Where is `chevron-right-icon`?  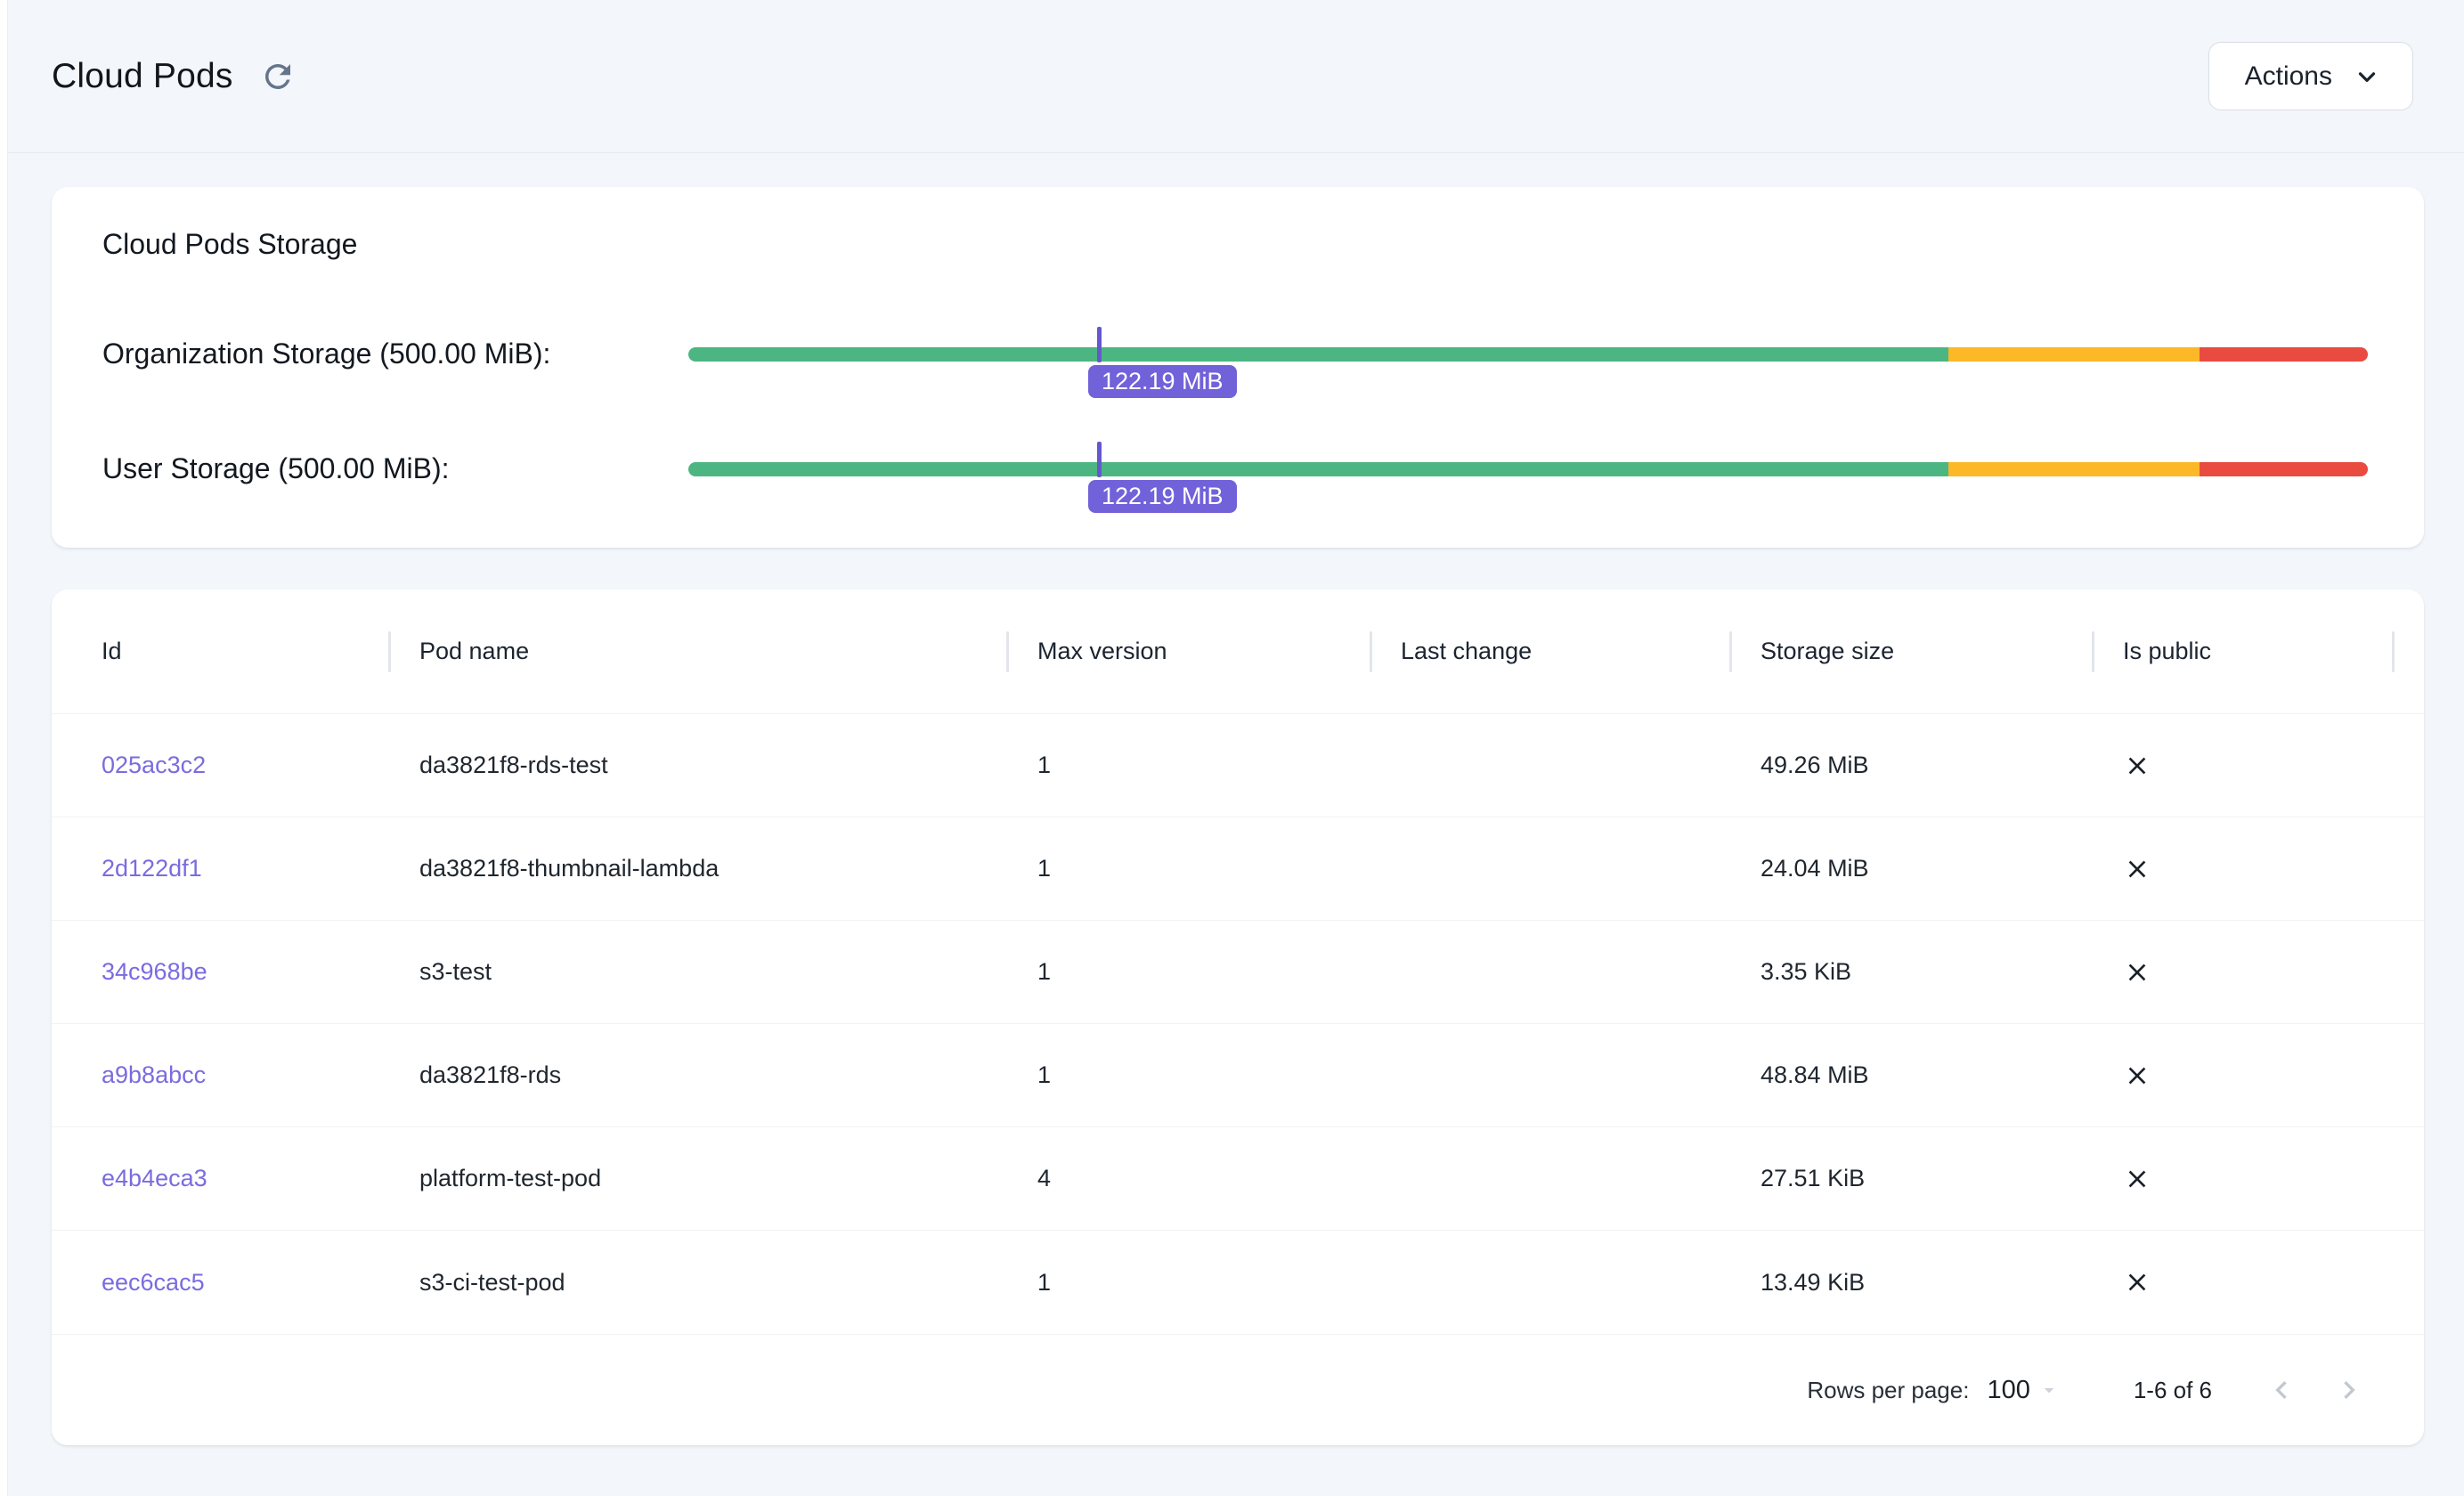 chevron-right-icon is located at coordinates (2349, 1390).